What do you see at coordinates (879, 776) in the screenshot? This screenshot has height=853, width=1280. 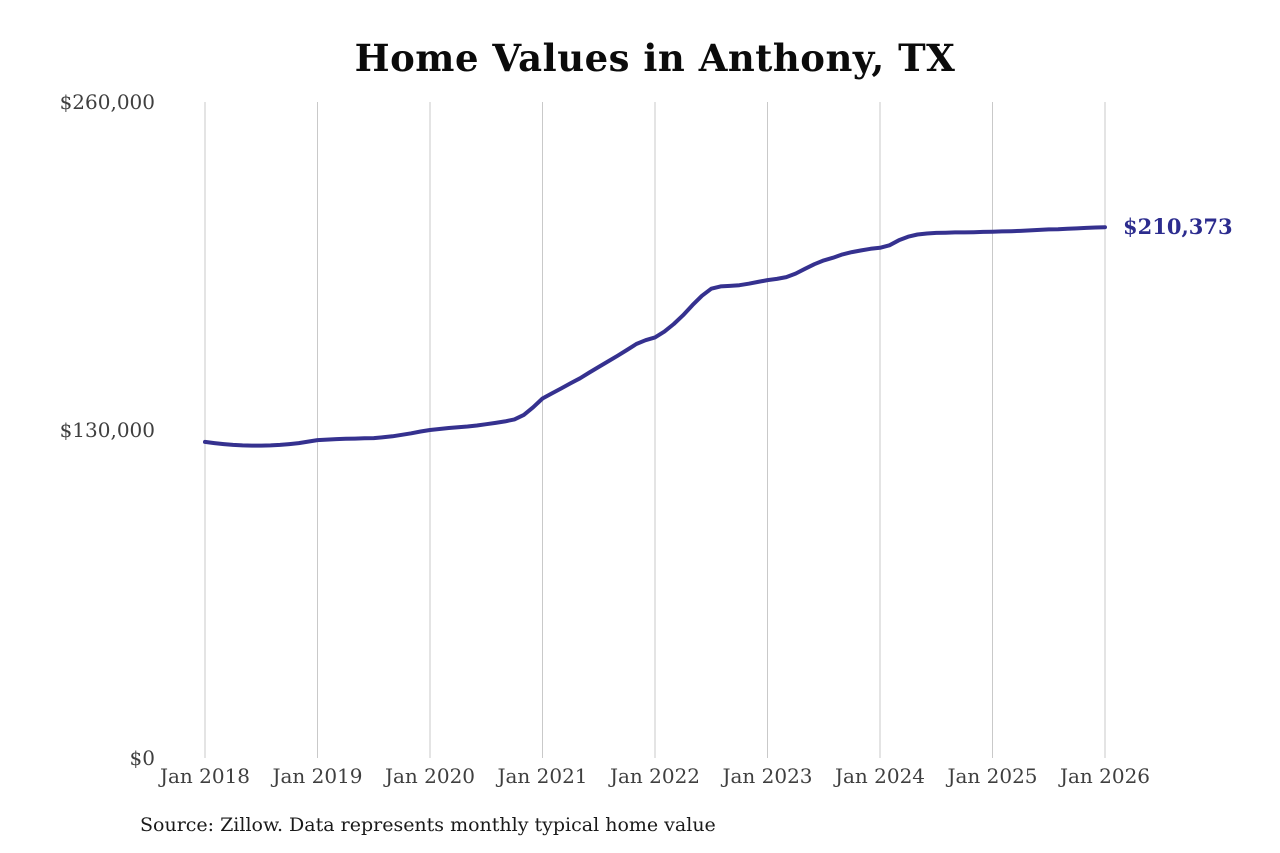 I see `x-axis-tick-label: Jan 2024` at bounding box center [879, 776].